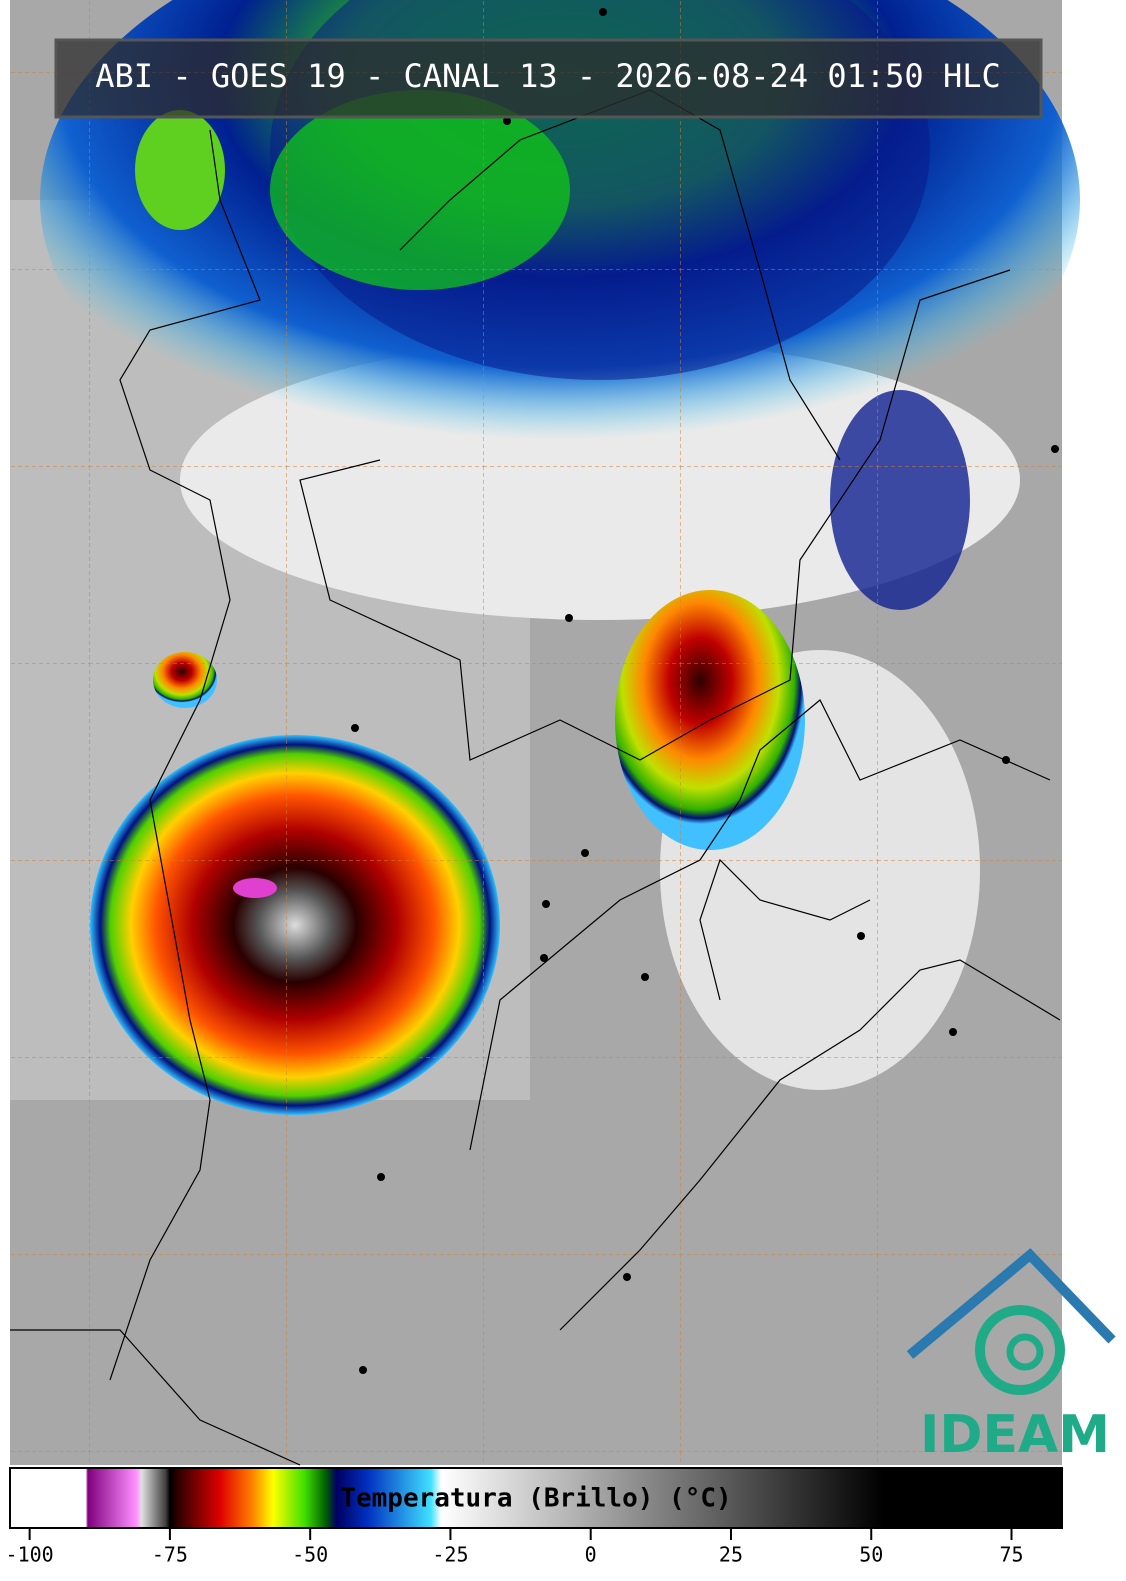 The width and height of the screenshot is (1126, 1581). Describe the element at coordinates (1011, 1303) in the screenshot. I see `logo-roof` at that location.